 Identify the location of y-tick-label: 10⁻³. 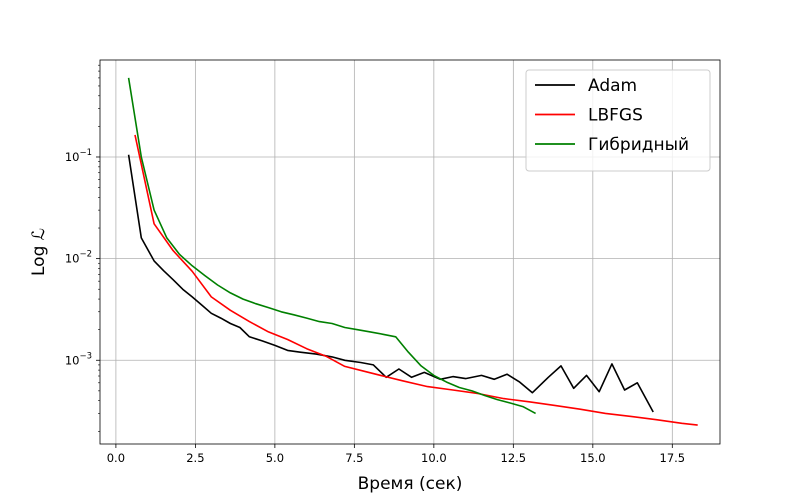
(78, 359).